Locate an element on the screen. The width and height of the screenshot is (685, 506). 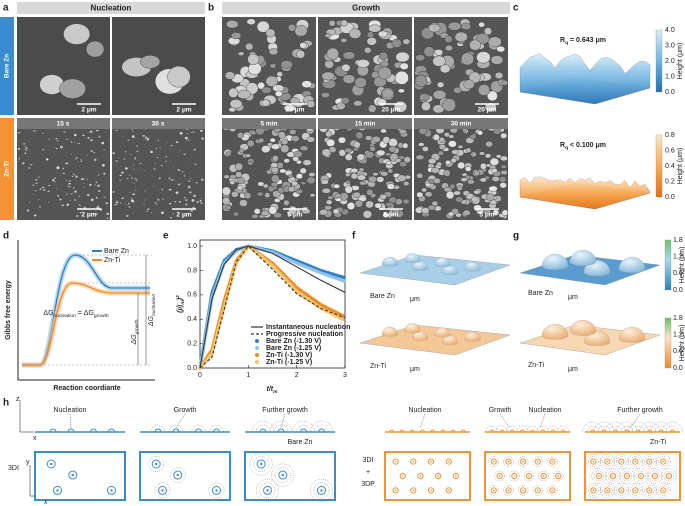
time-label: 15 min is located at coordinates (365, 124).